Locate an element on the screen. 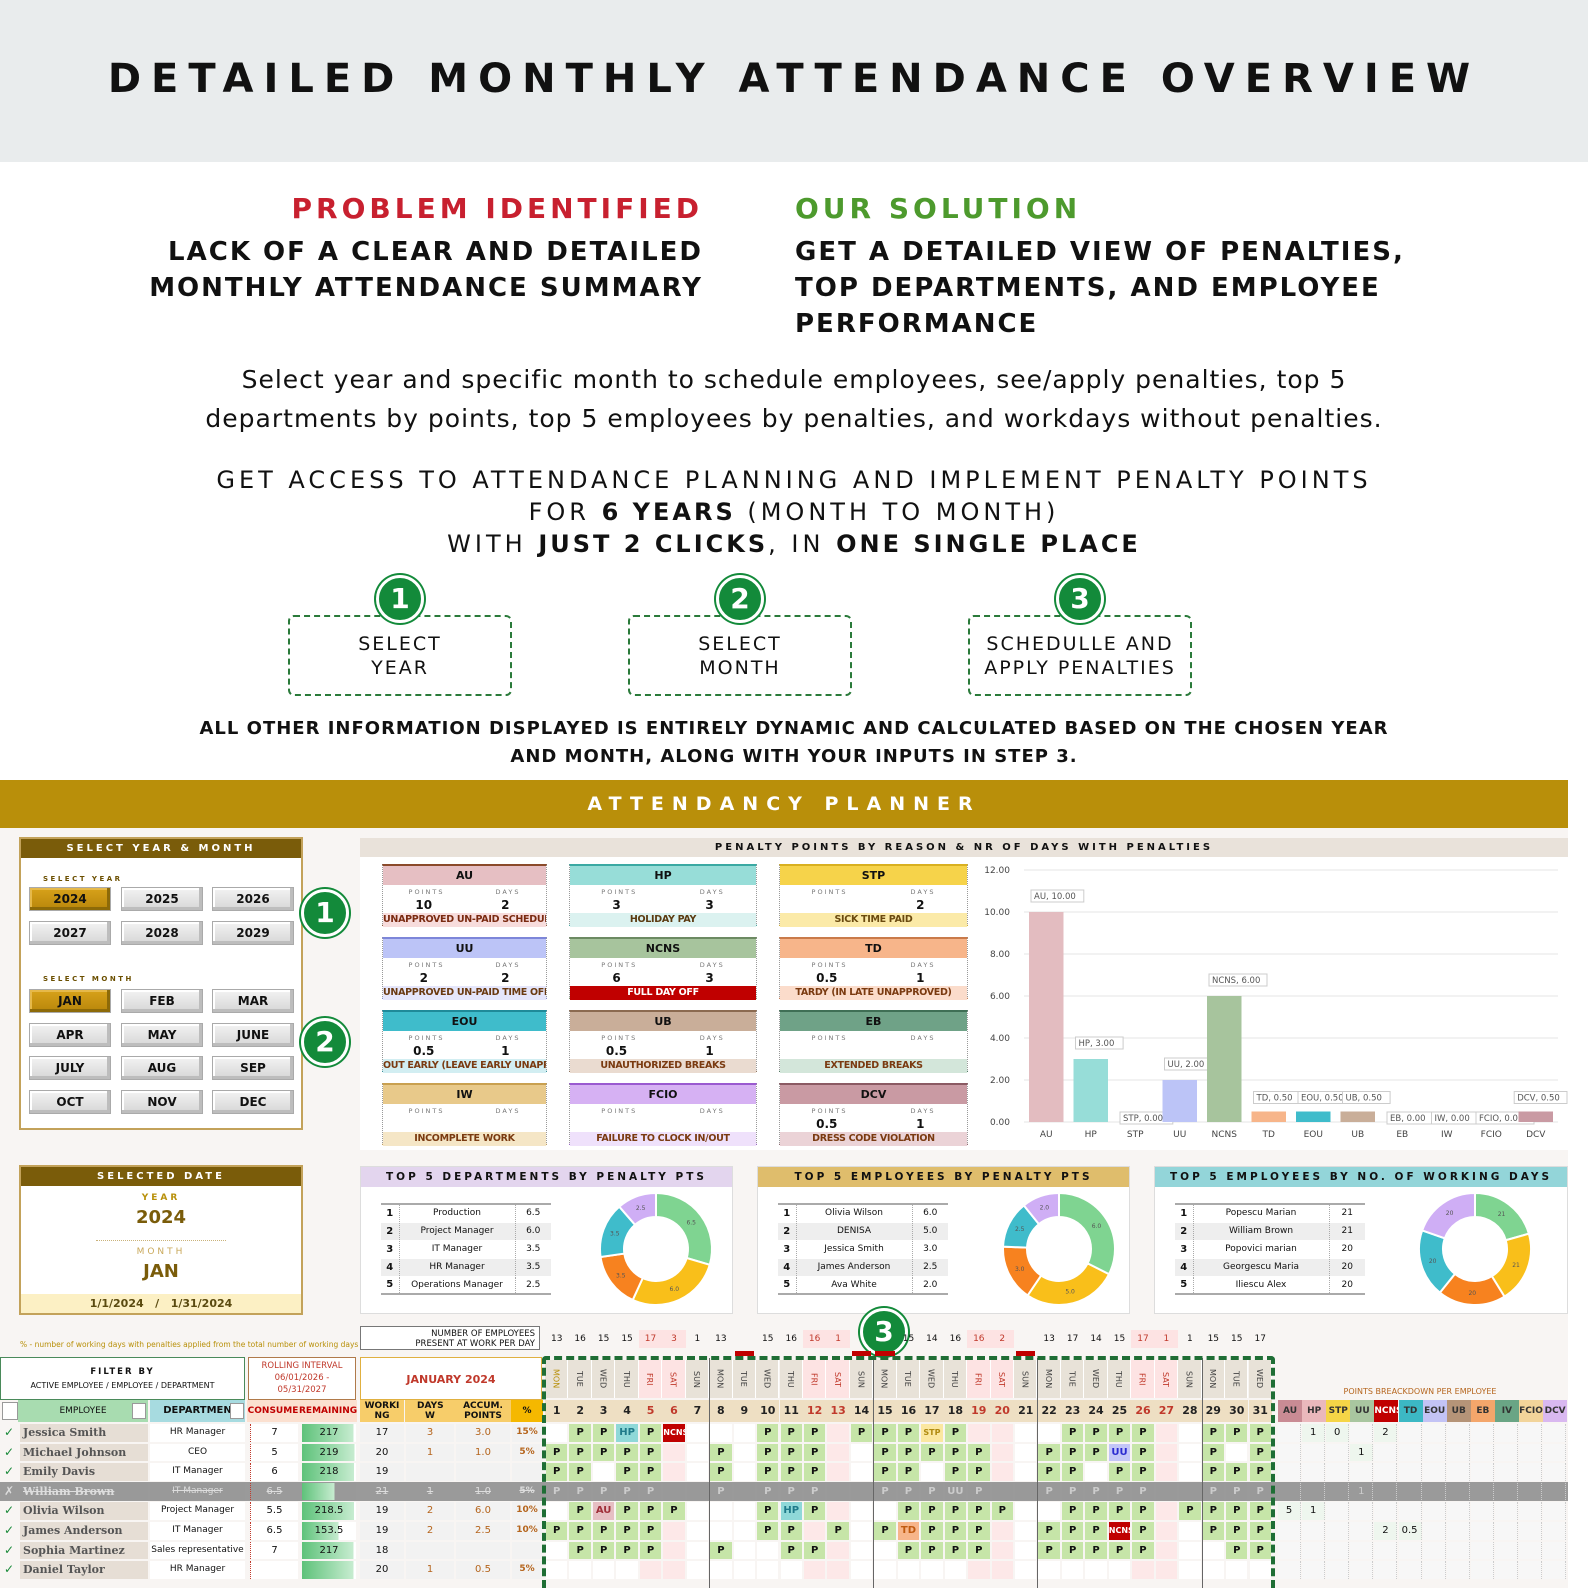  month-button-nov: NOV is located at coordinates (162, 1101).